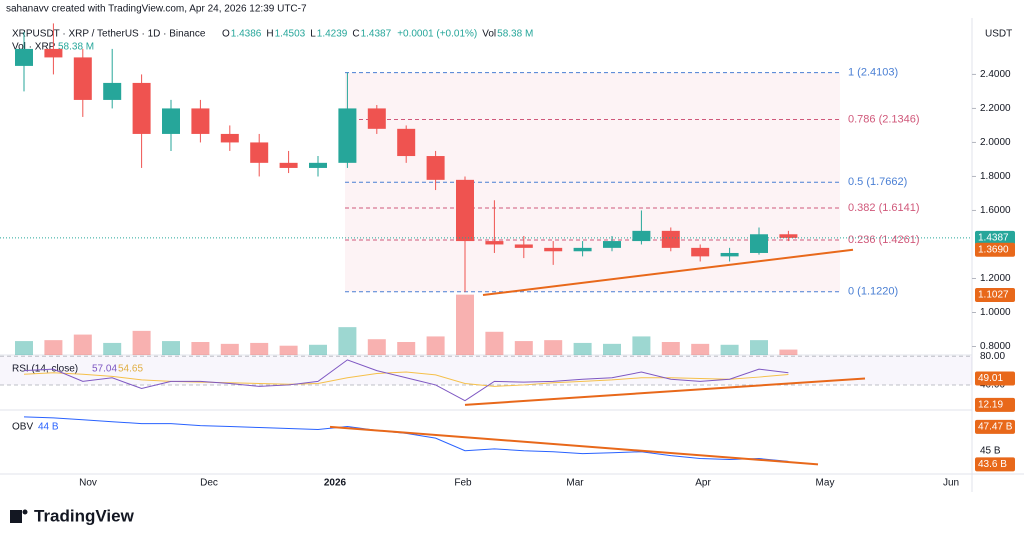  What do you see at coordinates (34, 47) in the screenshot?
I see `vol-legend: Vol · XRP` at bounding box center [34, 47].